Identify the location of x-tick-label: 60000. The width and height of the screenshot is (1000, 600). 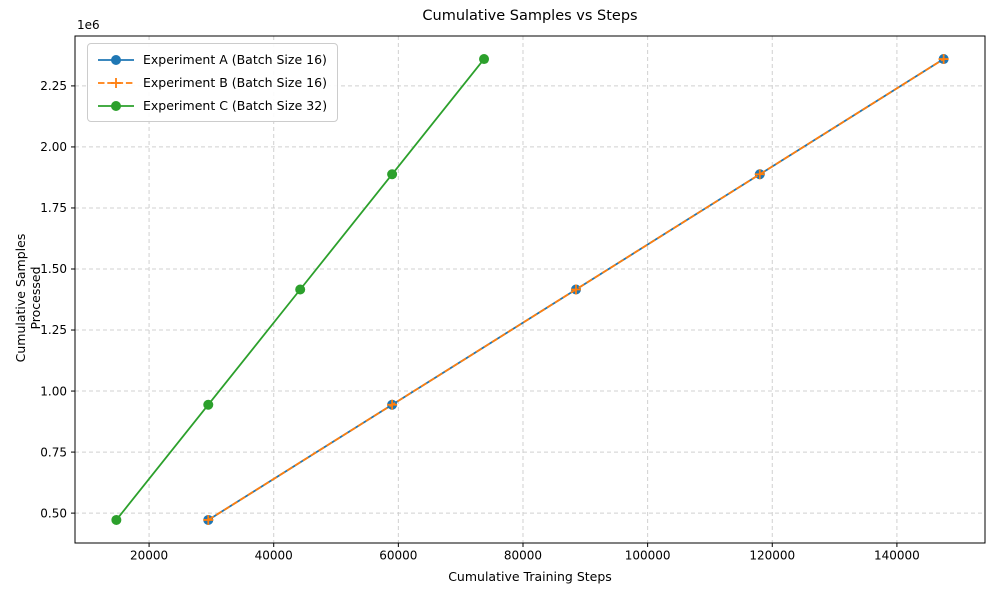
(398, 556).